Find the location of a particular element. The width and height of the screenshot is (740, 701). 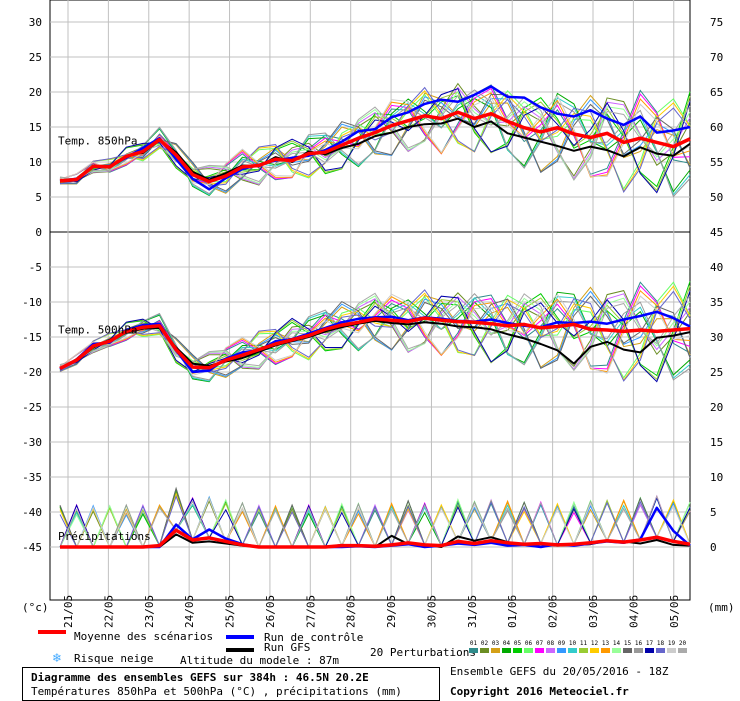

perturbation-legend-item: 05 is located at coordinates (517, 649).